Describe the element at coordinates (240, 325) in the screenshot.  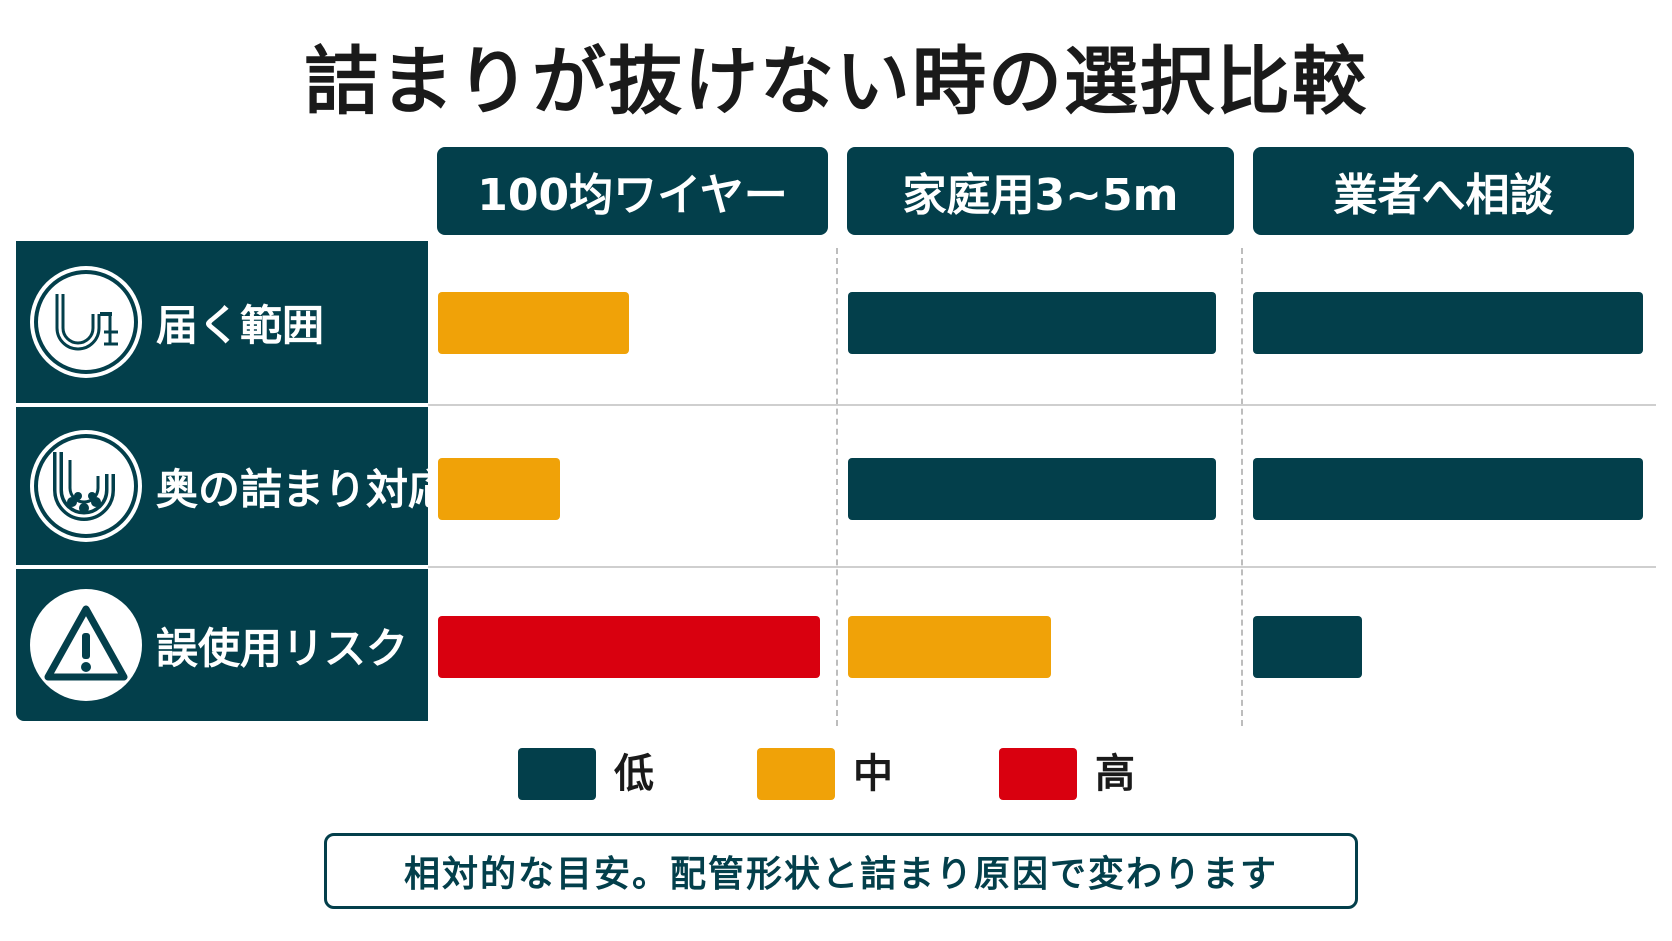
I see `row-label-reach: 届く範囲` at that location.